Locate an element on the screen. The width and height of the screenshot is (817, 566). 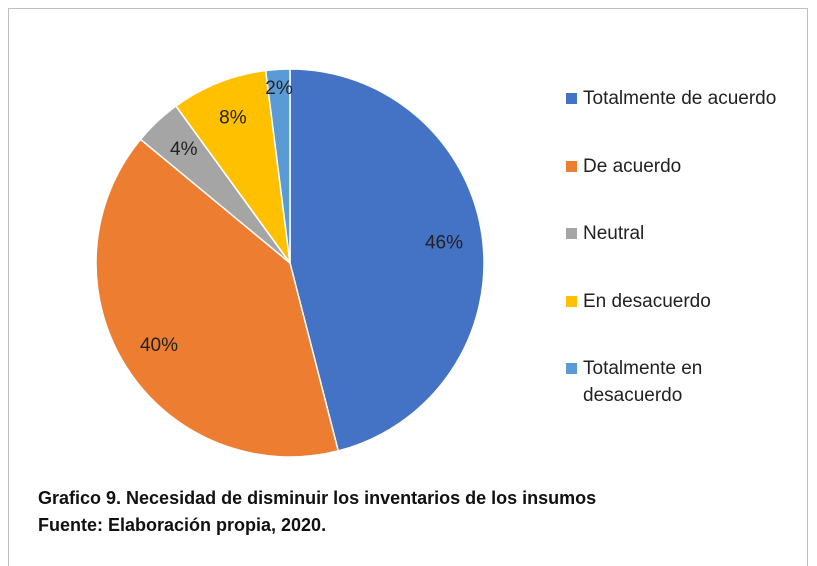
legend-label: Totalmente en desacuerdo is located at coordinates (643, 382).